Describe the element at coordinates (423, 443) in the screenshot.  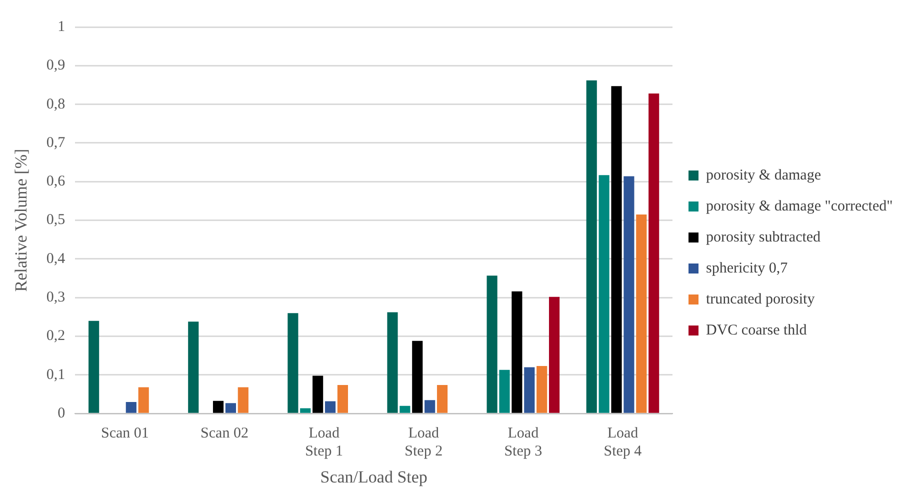
I see `x-tick-label: Load Step 2` at that location.